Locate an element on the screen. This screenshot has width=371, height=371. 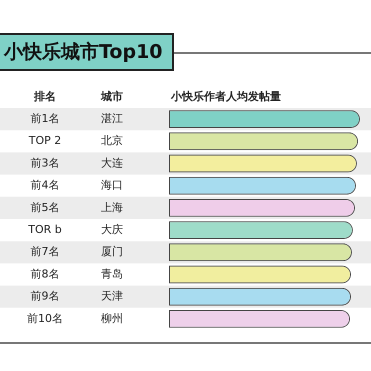
text: 前4名 is located at coordinates (45, 185).